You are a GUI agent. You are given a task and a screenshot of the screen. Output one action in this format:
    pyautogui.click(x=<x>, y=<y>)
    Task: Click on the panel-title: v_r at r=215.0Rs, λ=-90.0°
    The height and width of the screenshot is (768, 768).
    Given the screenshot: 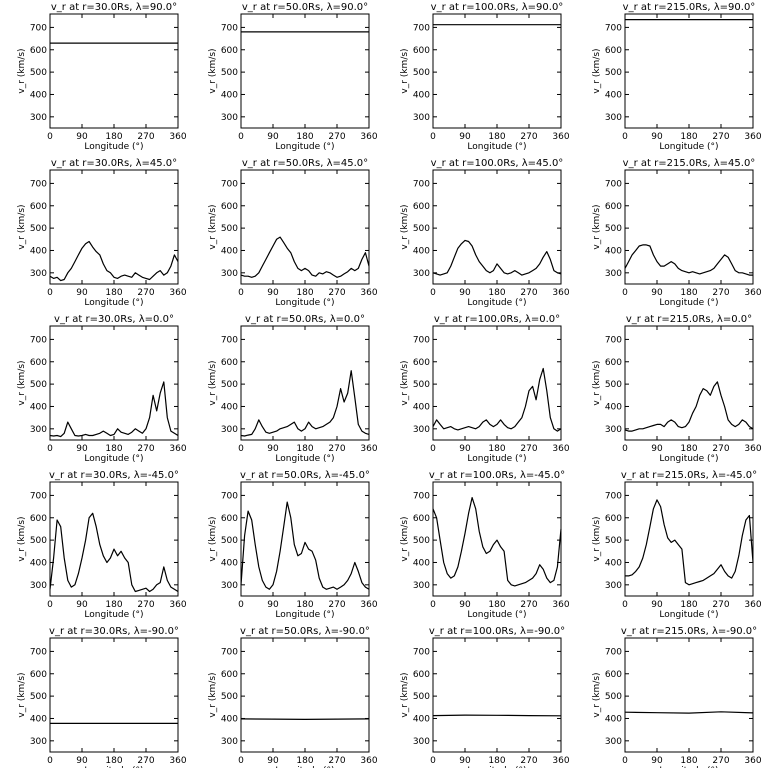 What is the action you would take?
    pyautogui.click(x=689, y=631)
    